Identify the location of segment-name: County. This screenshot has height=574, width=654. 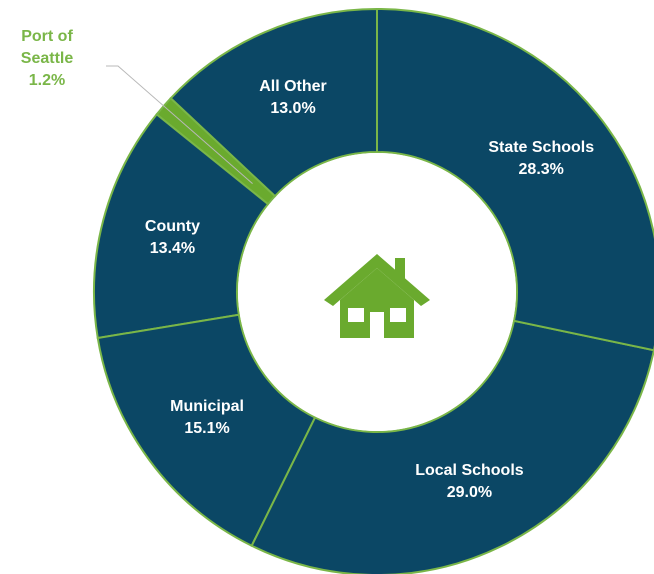
(172, 227).